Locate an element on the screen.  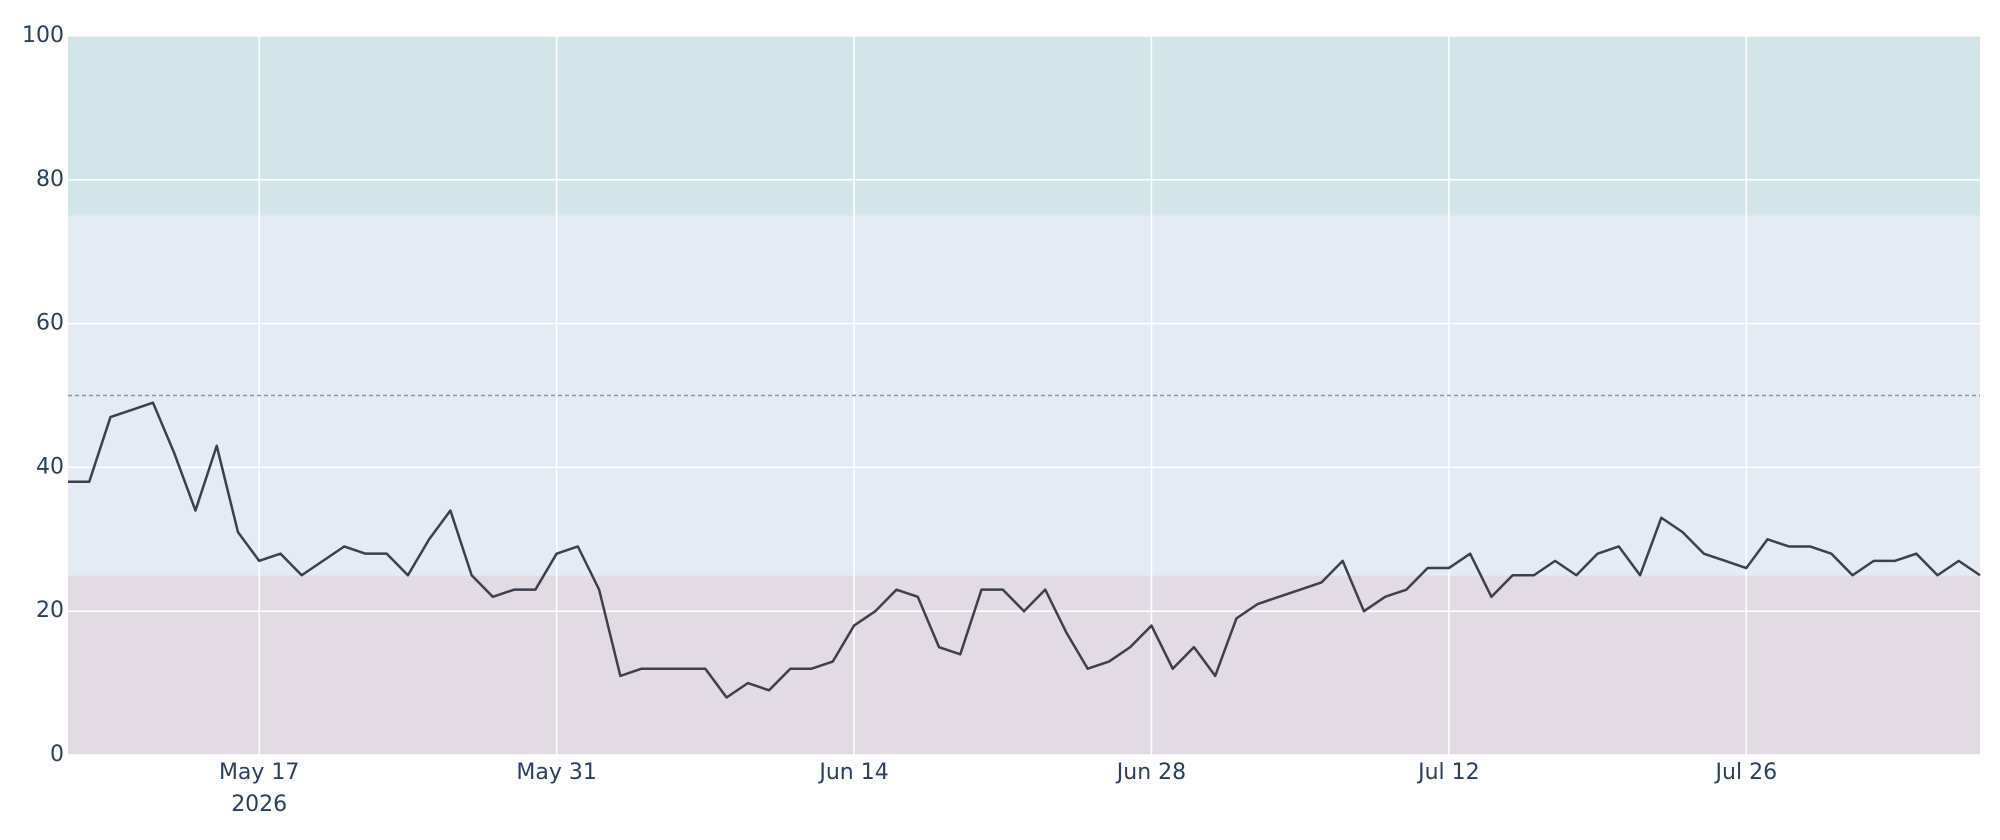
x-tick-label: May 17 is located at coordinates (259, 772).